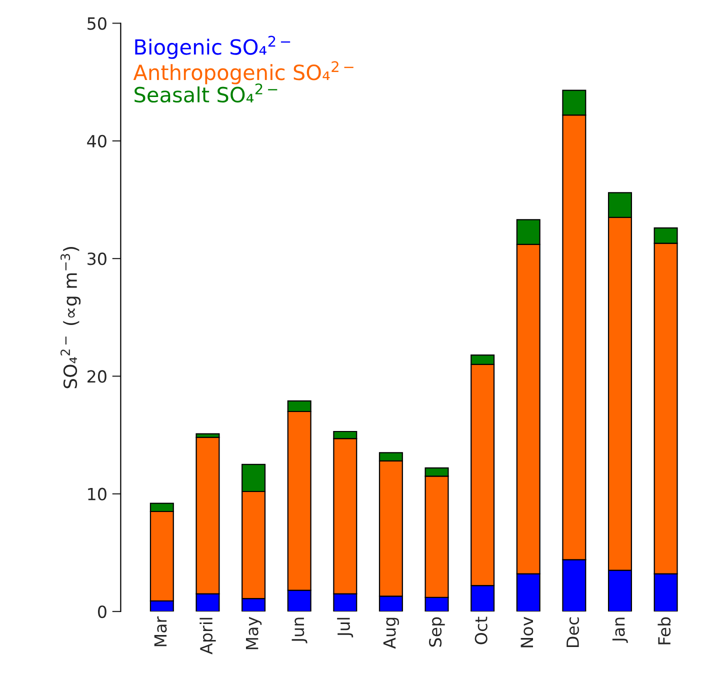  What do you see at coordinates (208, 636) in the screenshot?
I see `x-tick-label: April` at bounding box center [208, 636].